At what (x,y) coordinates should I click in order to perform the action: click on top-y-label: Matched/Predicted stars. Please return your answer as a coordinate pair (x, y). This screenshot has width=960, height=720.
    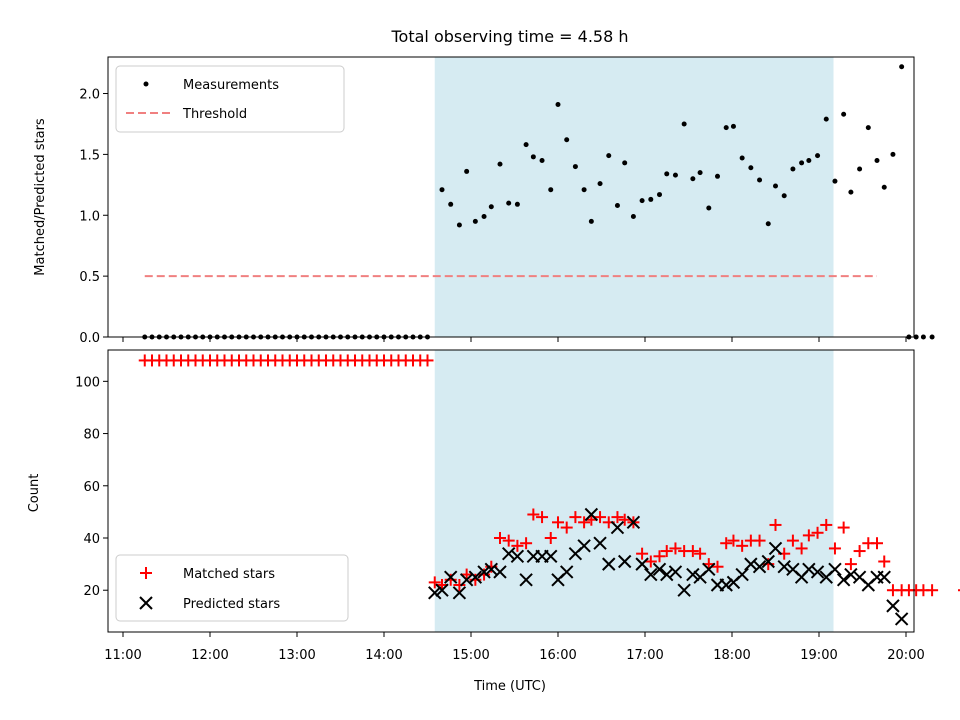
    Looking at the image, I should click on (40, 197).